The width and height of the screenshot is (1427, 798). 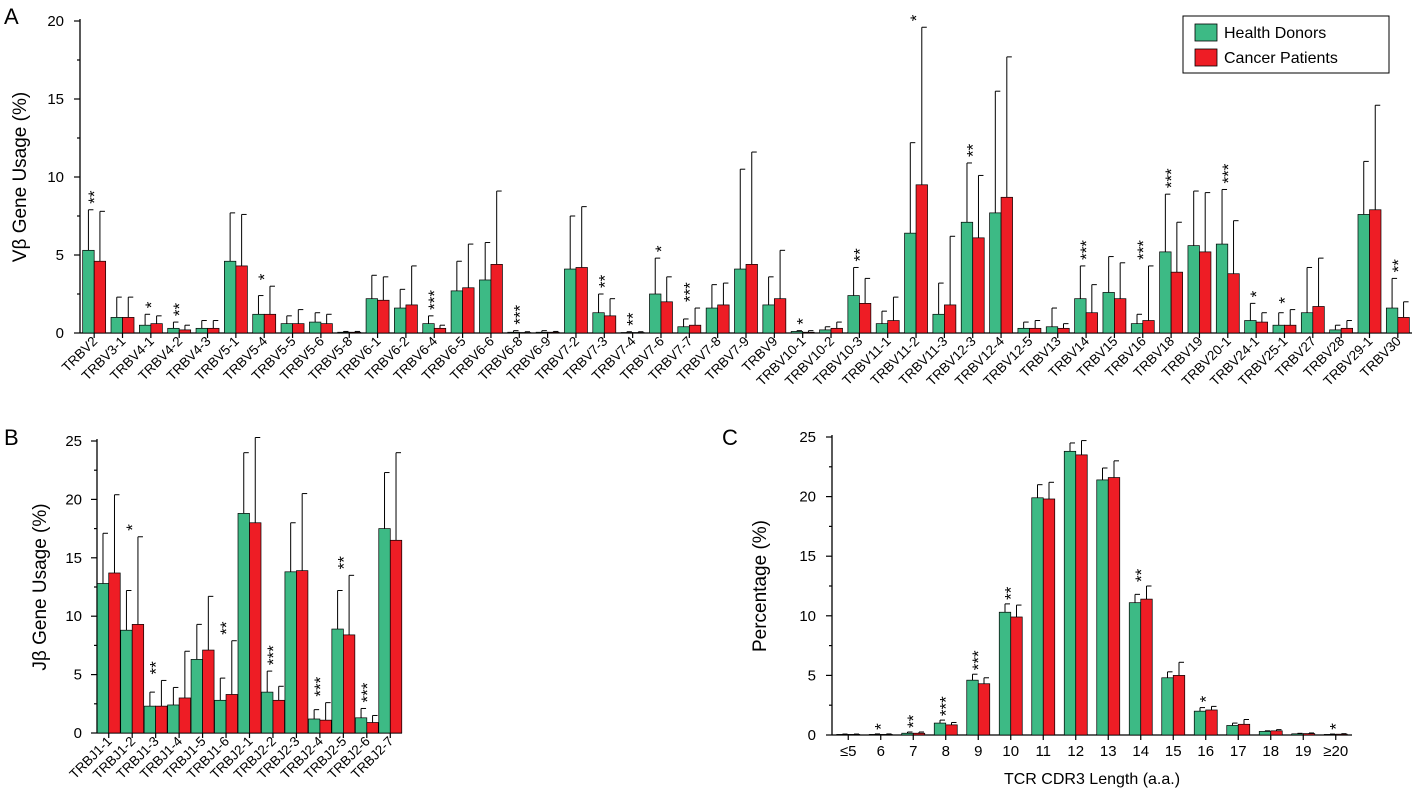 What do you see at coordinates (1043, 751) in the screenshot?
I see `x-tick-label-11: 11` at bounding box center [1043, 751].